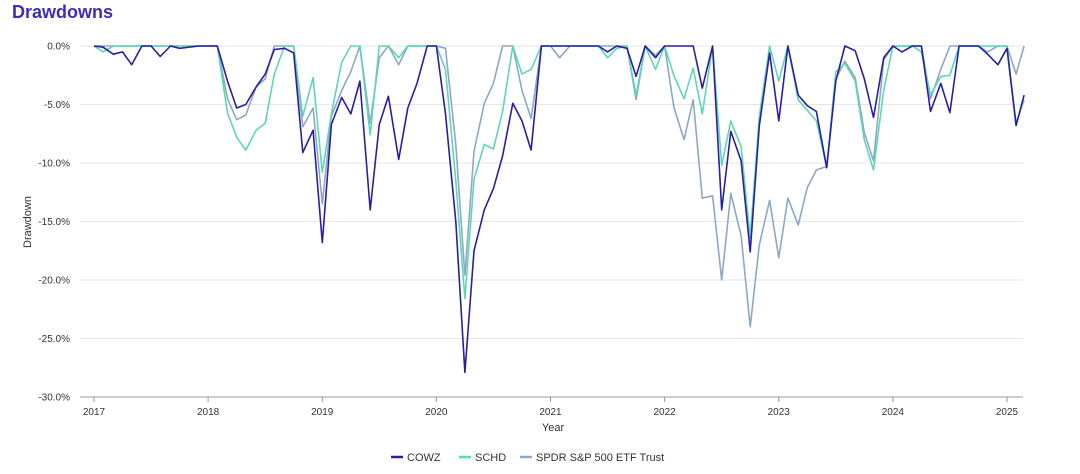 This screenshot has height=474, width=1080. Describe the element at coordinates (424, 458) in the screenshot. I see `legend-label: COWZ` at that location.